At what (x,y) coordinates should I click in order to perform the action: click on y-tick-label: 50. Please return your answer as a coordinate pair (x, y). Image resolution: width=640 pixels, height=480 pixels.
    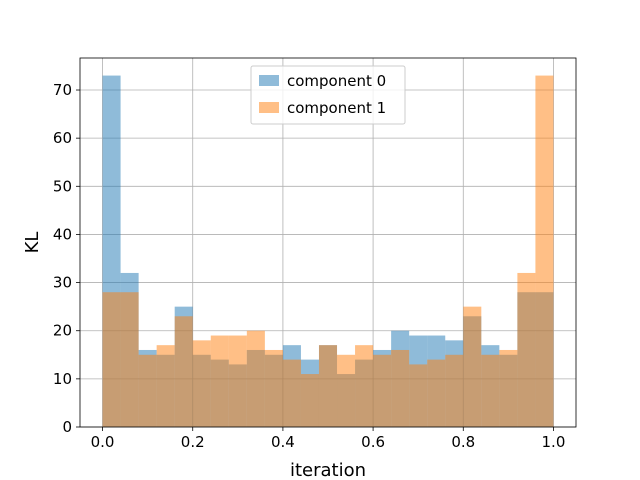
    Looking at the image, I should click on (62, 186).